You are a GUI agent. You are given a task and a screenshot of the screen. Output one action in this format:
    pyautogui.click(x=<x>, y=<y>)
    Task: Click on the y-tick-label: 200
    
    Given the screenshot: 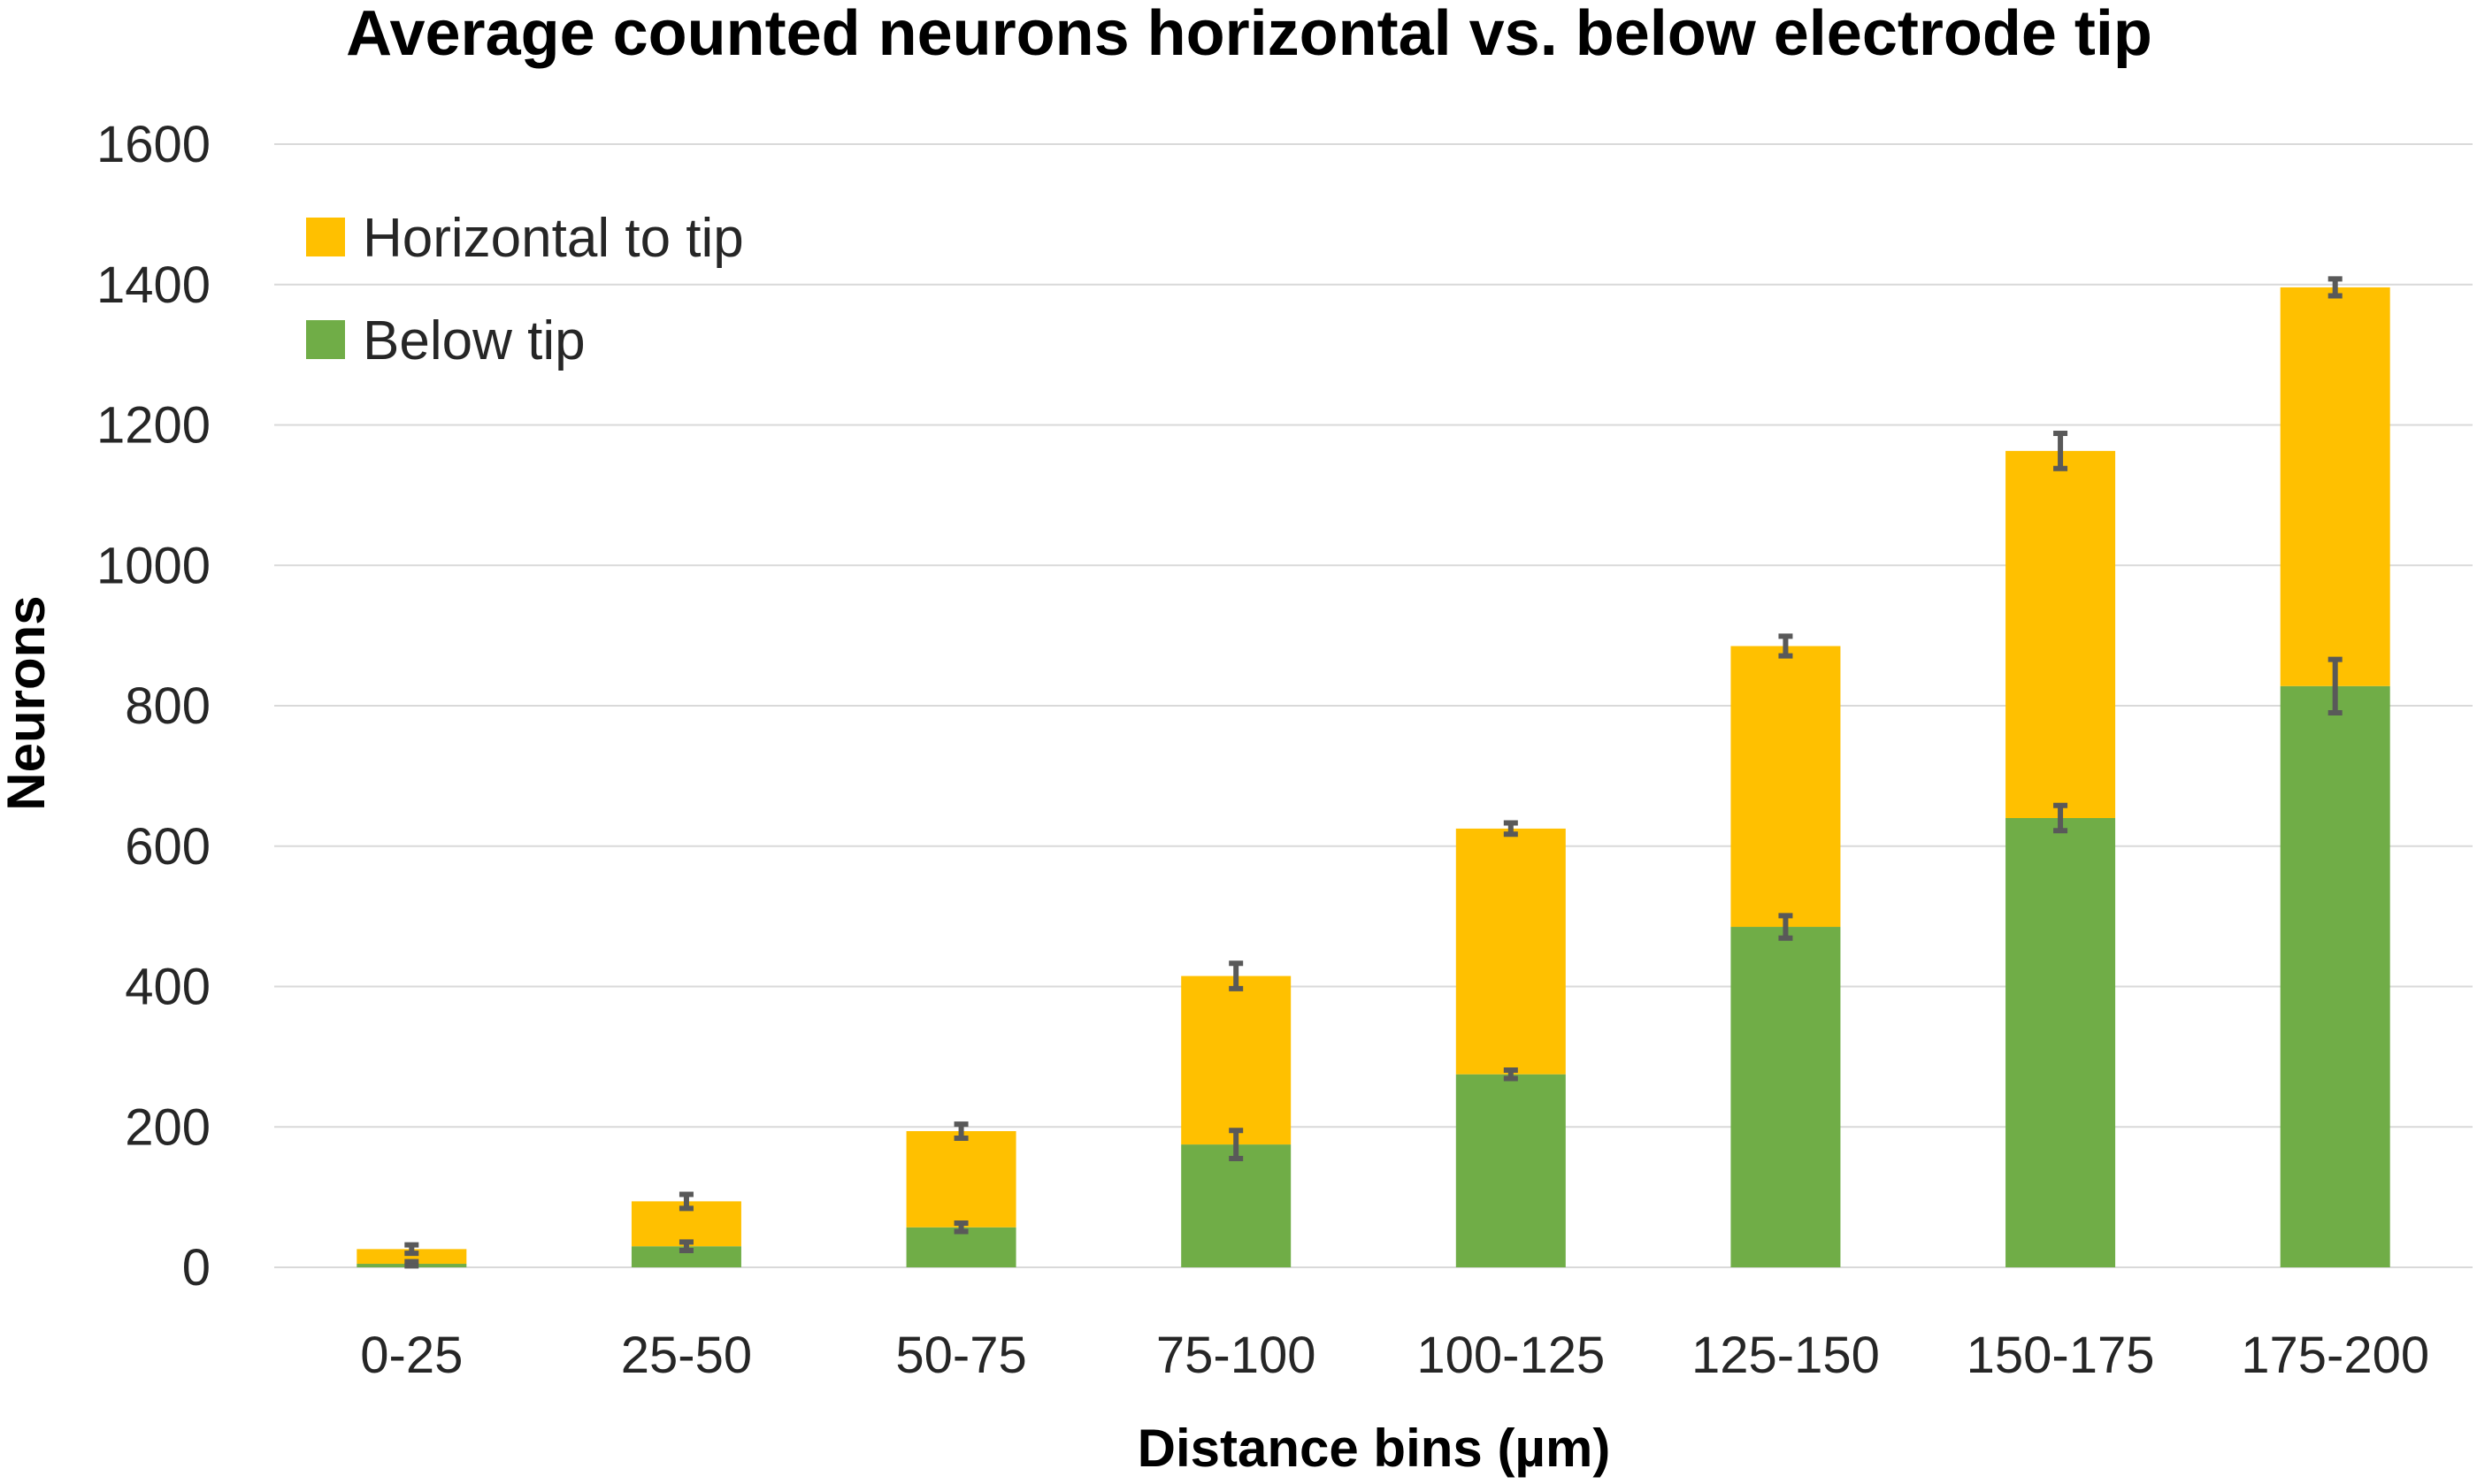 What is the action you would take?
    pyautogui.click(x=168, y=1127)
    